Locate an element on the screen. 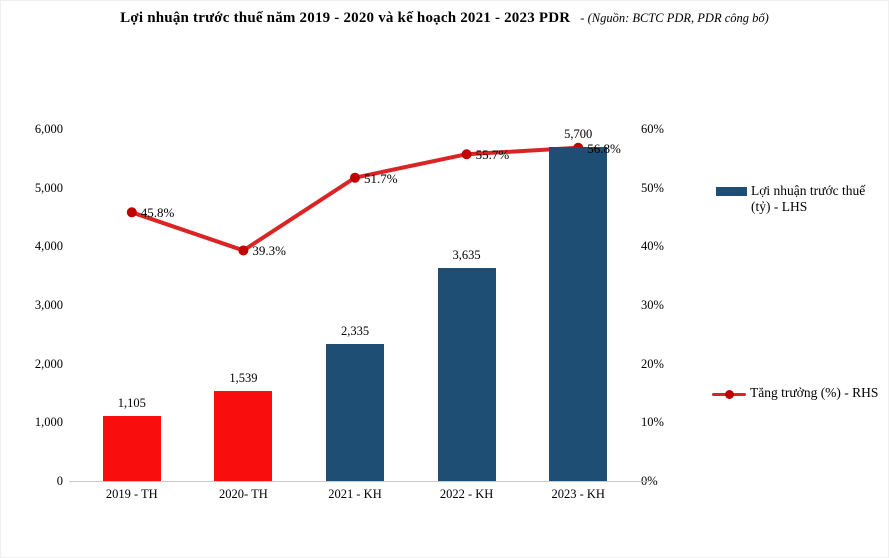 Image resolution: width=889 pixels, height=558 pixels. line-value-label: 39.3% is located at coordinates (269, 251).